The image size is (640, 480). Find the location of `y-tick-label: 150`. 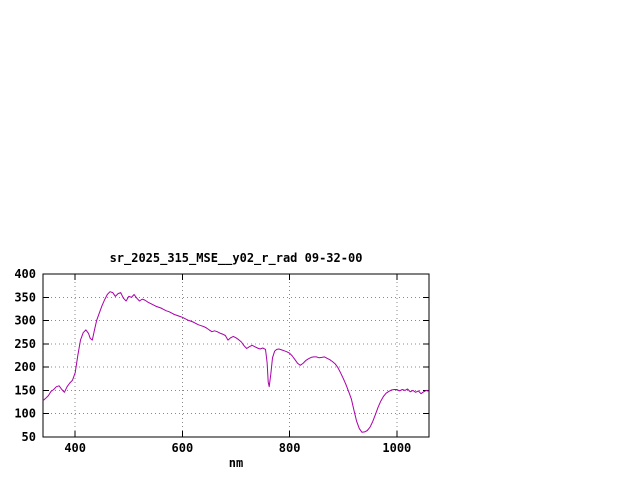

y-tick-label: 150 is located at coordinates (25, 390).